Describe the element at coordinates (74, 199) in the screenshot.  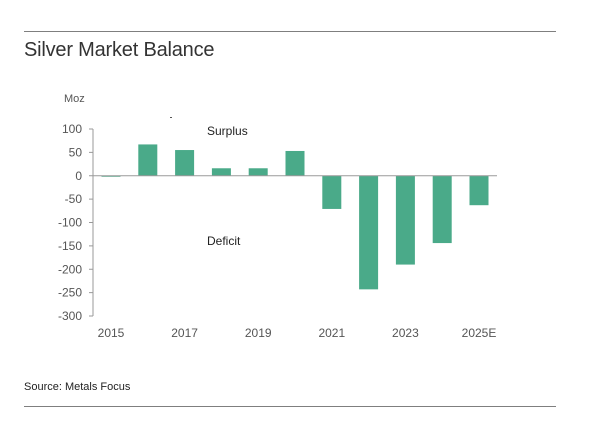
I see `y-tick-label: -50` at that location.